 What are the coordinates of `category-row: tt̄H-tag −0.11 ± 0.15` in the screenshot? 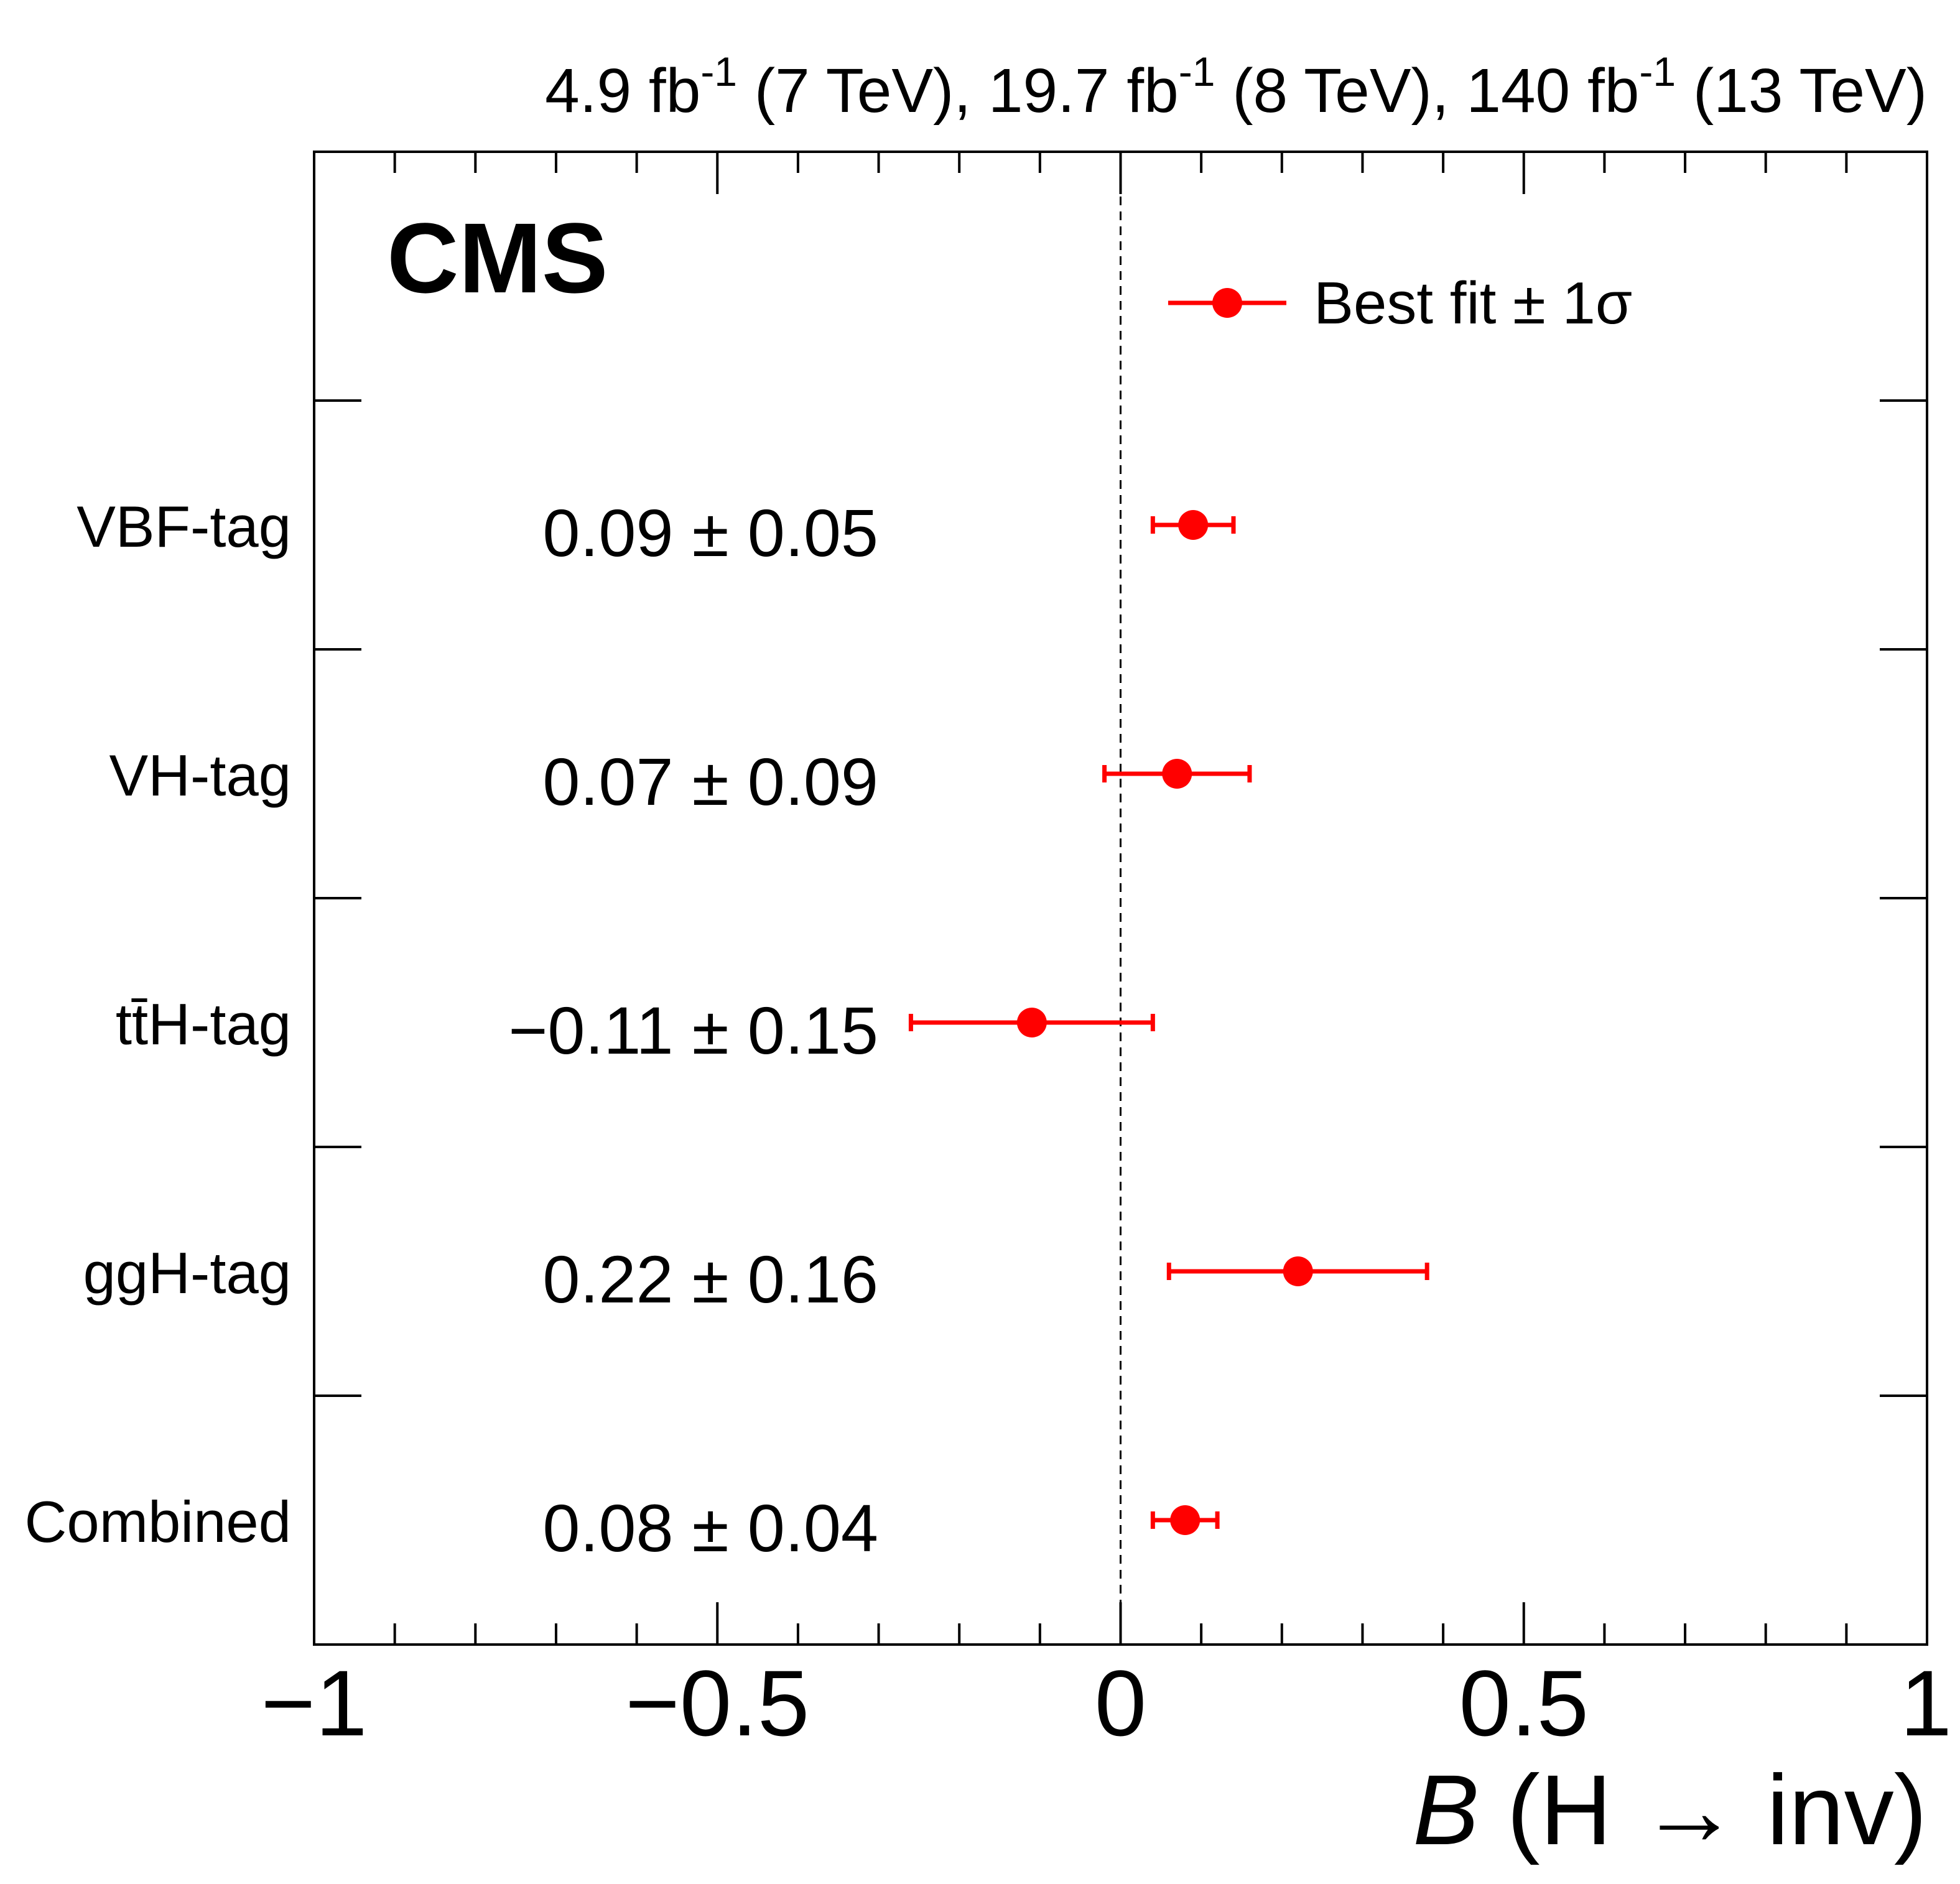 It's located at (635, 1029).